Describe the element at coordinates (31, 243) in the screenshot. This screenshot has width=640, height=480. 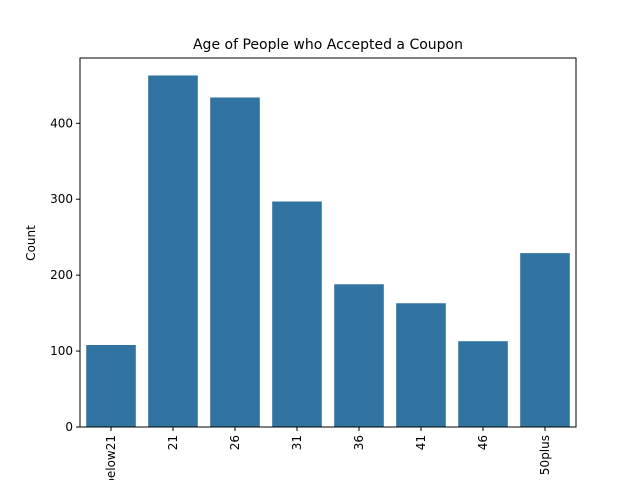
I see `y-axis-label: Count` at that location.